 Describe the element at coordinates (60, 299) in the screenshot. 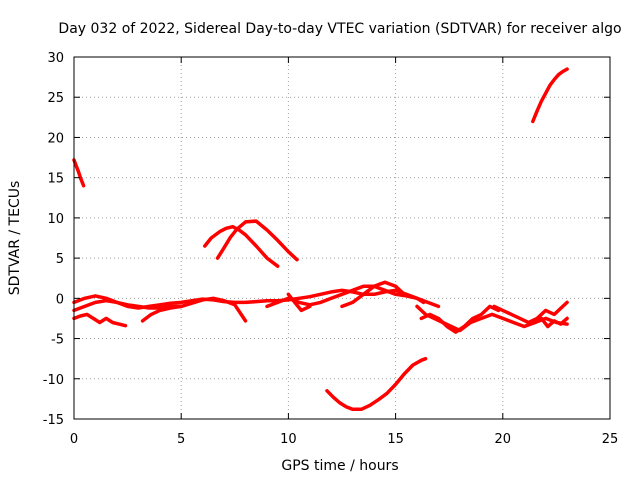

I see `y-tick-label: 0` at that location.